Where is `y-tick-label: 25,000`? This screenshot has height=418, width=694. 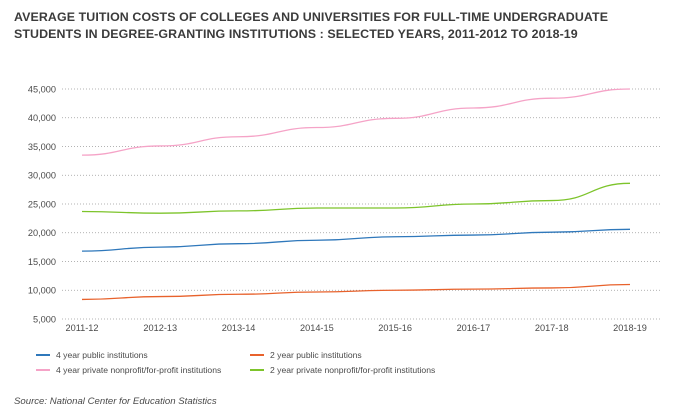
y-tick-label: 25,000 is located at coordinates (42, 204).